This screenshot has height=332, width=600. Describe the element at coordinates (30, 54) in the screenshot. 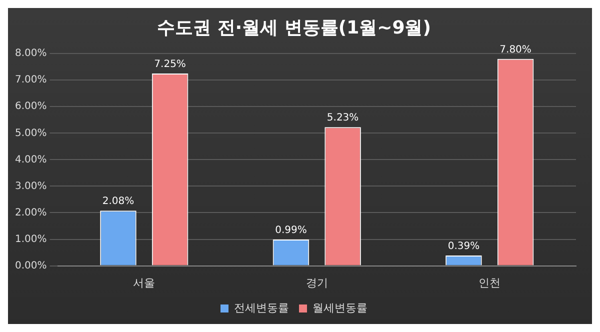

I see `y-tick-label: 8.00%` at that location.